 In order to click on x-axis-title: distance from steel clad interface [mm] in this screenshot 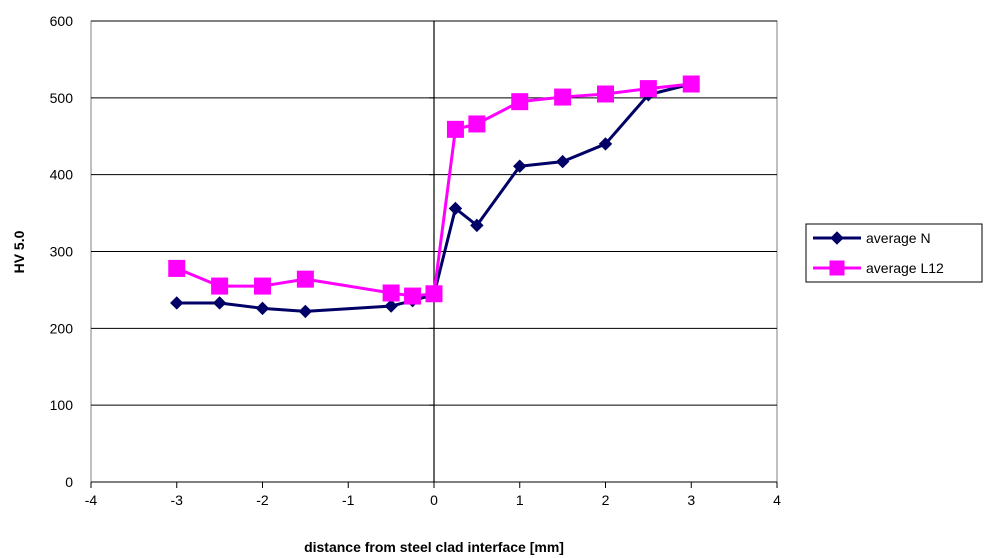, I will do `click(434, 547)`.